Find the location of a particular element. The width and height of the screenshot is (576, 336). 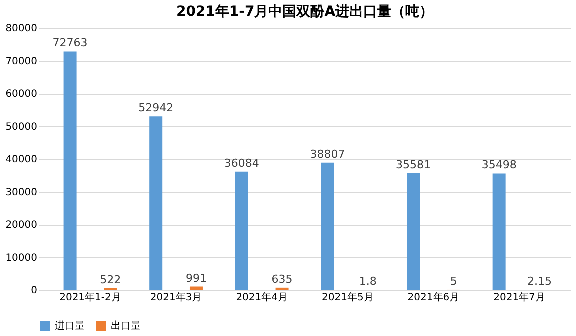

x-tick-label: 2021年3月 is located at coordinates (176, 298).